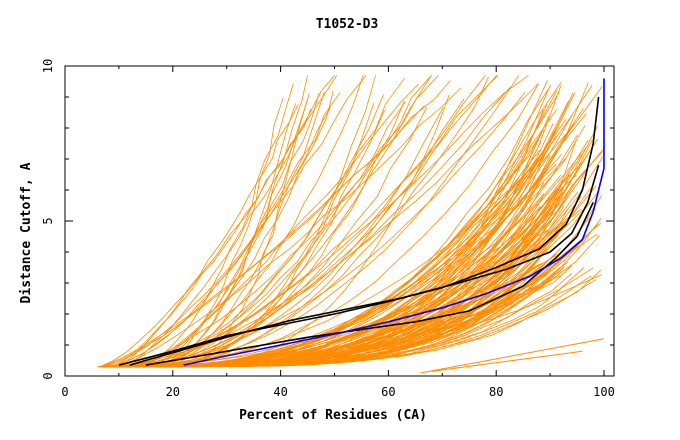 Image resolution: width=680 pixels, height=440 pixels. What do you see at coordinates (604, 392) in the screenshot?
I see `x-tick-label: 100` at bounding box center [604, 392].